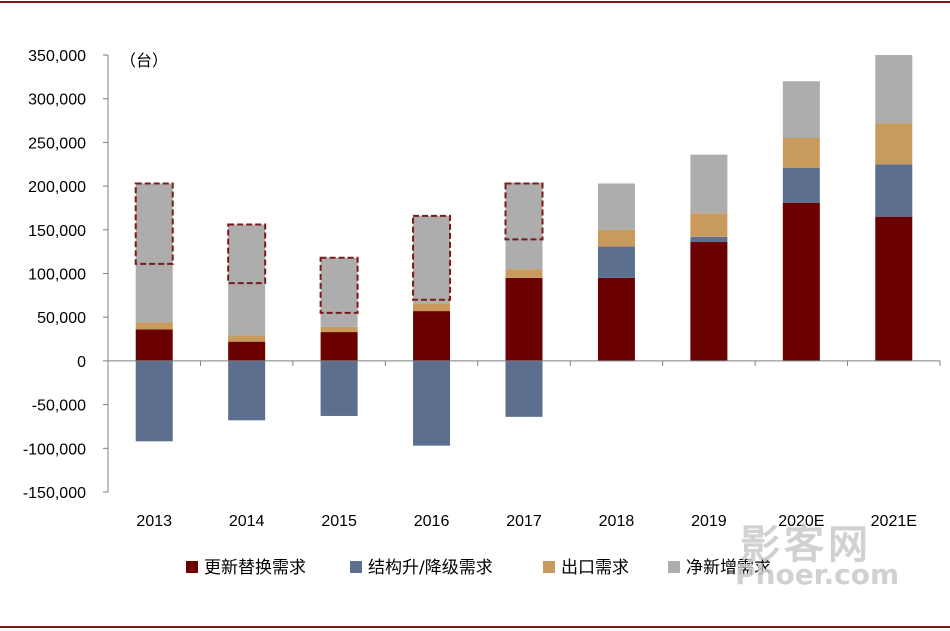 This screenshot has height=631, width=950. I want to click on x-tick-label: 2014, so click(247, 521).